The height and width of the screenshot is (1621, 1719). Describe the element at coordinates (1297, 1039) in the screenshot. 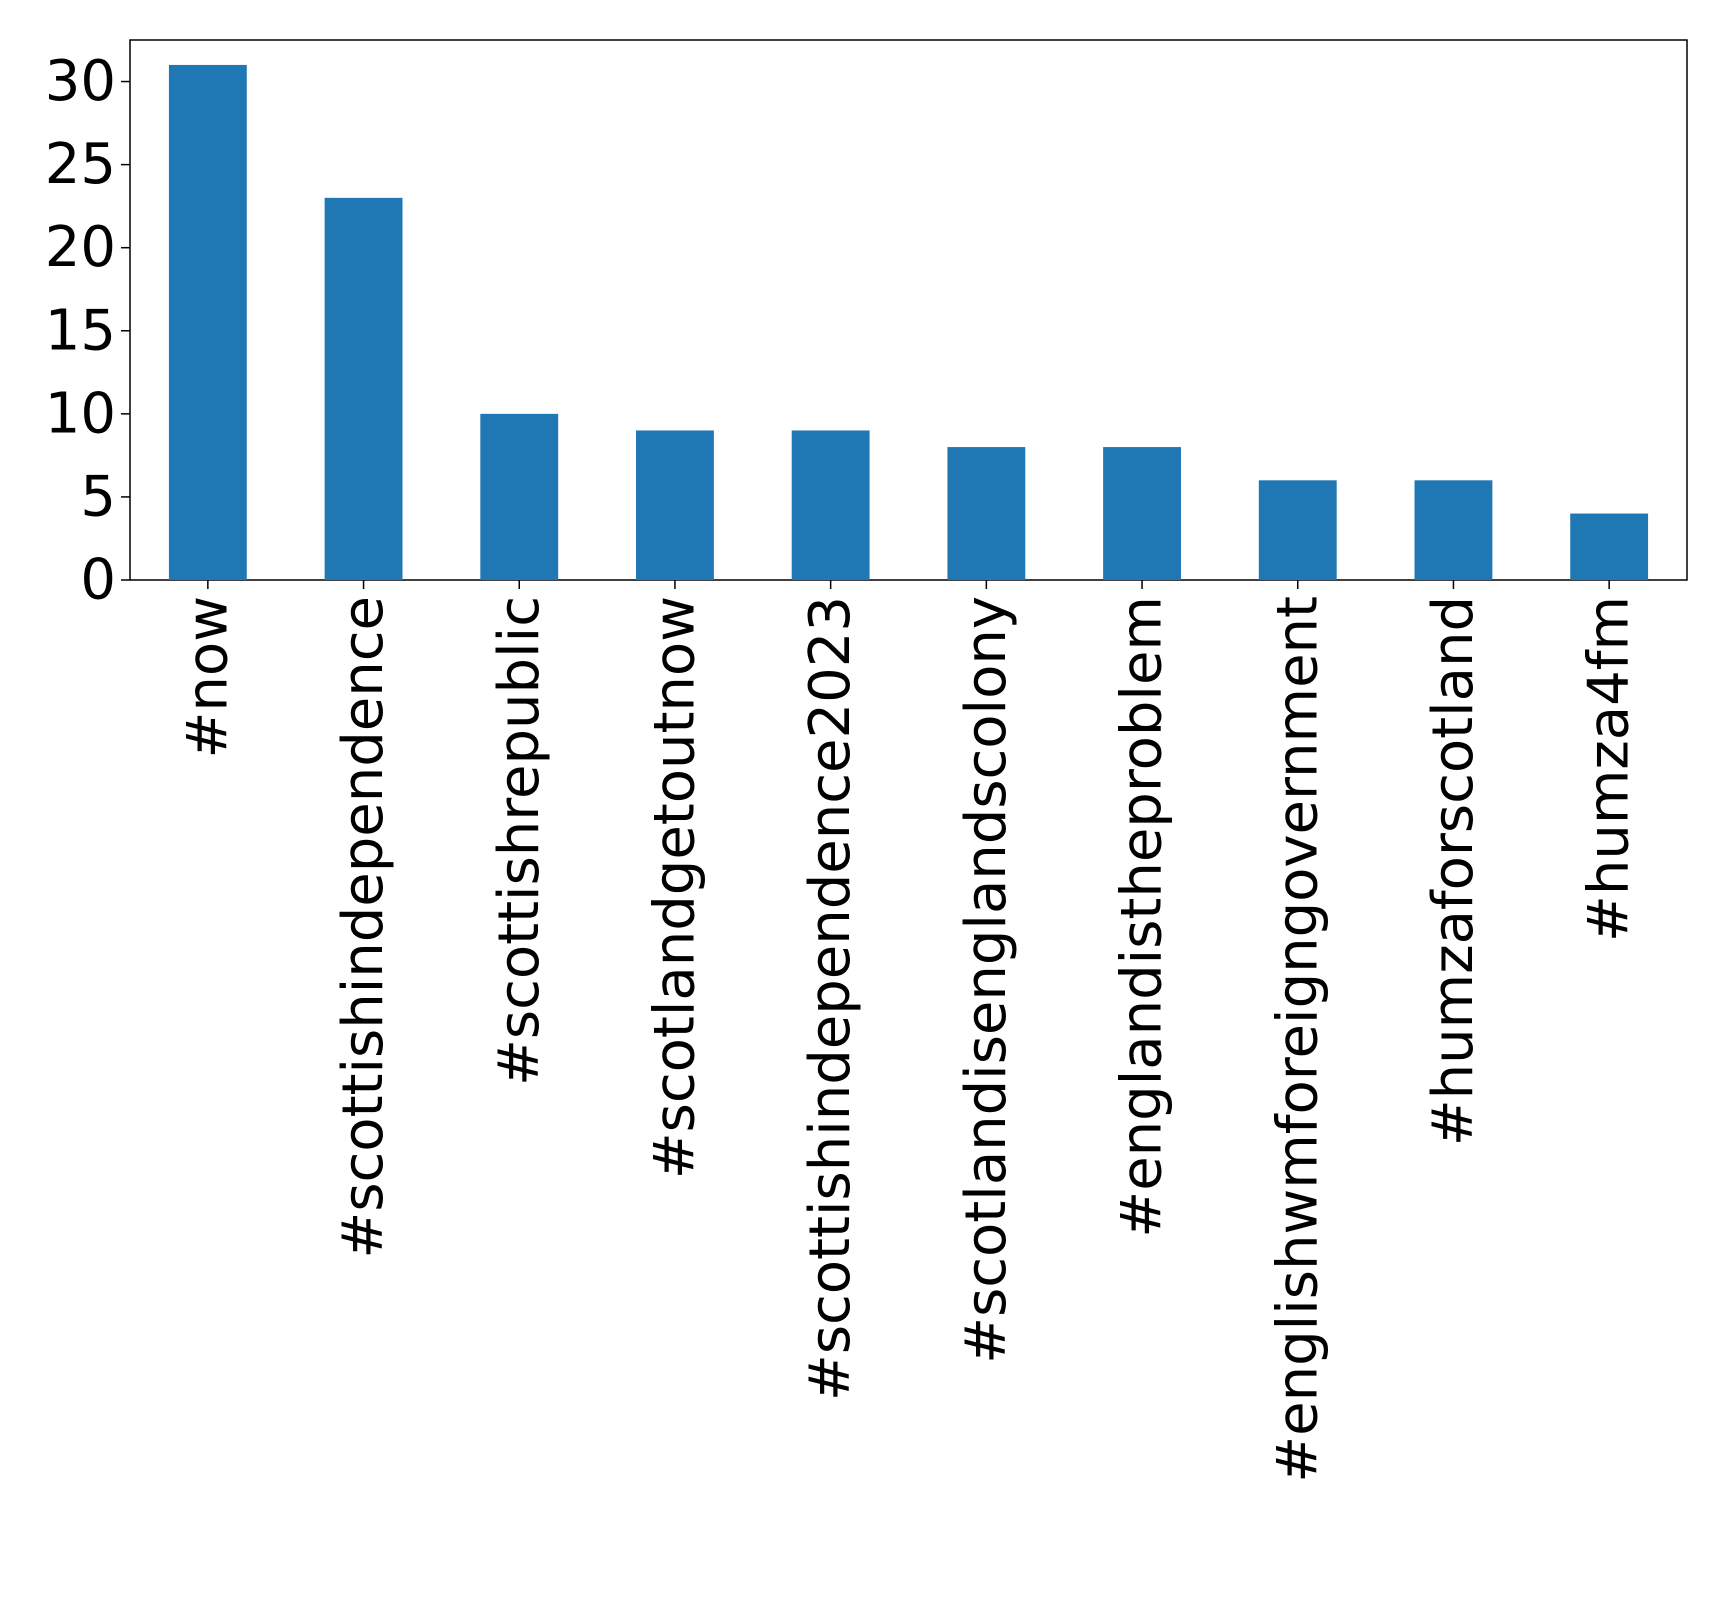

I see `x-tick-label: #englishwmforeigngovernment` at that location.